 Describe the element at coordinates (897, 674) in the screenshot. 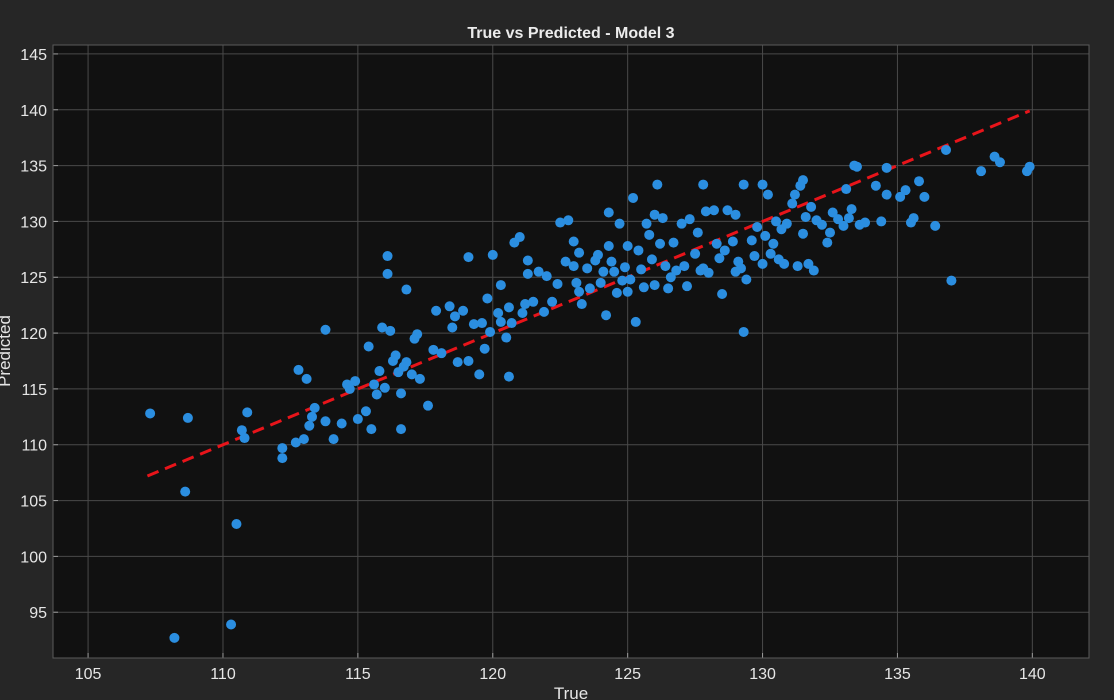

I see `x-tick-label: 135` at that location.